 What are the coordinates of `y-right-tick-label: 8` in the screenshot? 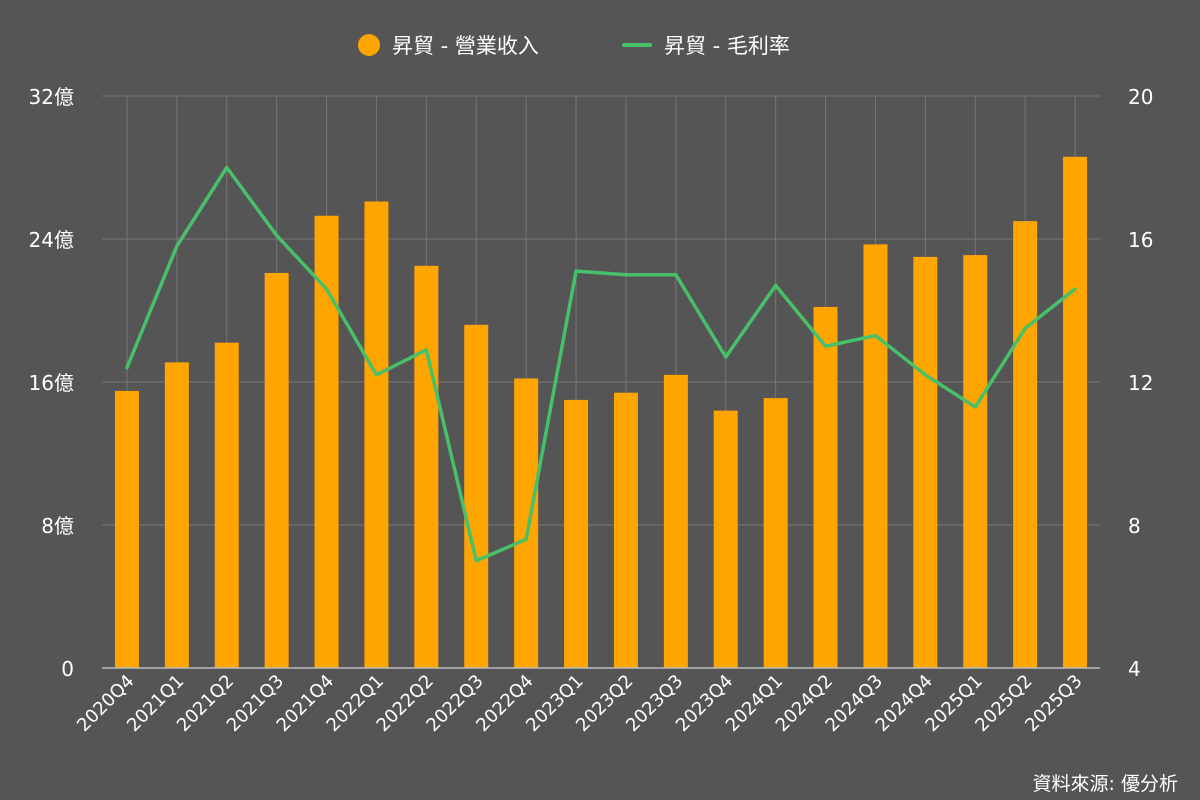 It's located at (1134, 526).